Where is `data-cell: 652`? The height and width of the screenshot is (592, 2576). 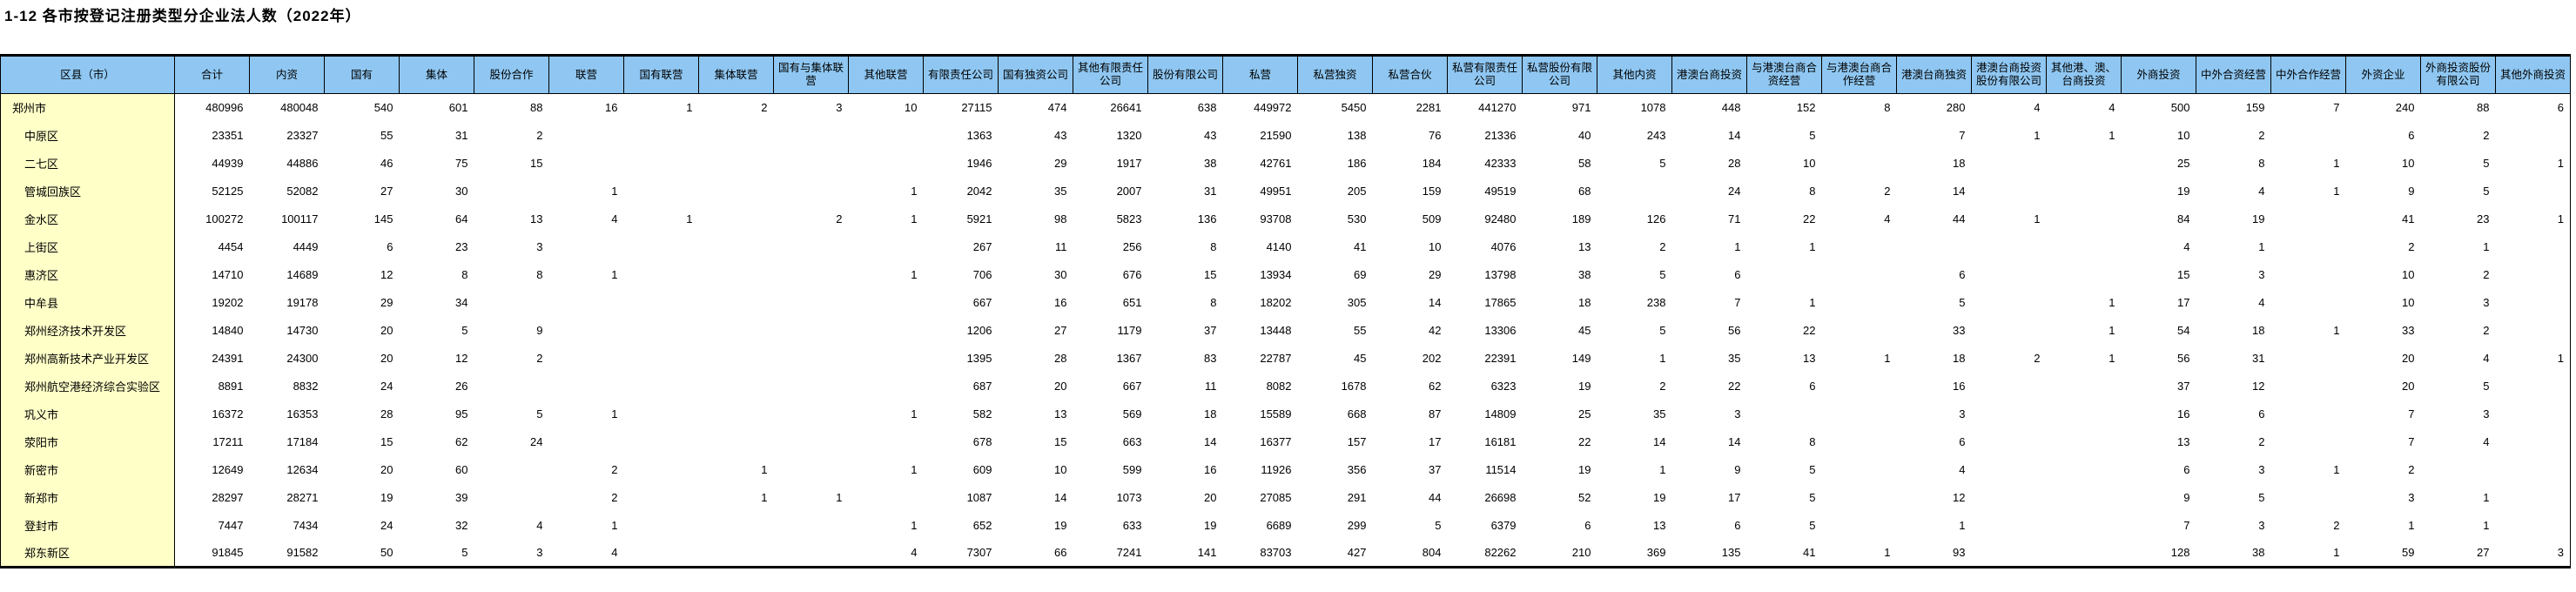
data-cell: 652 is located at coordinates (982, 525).